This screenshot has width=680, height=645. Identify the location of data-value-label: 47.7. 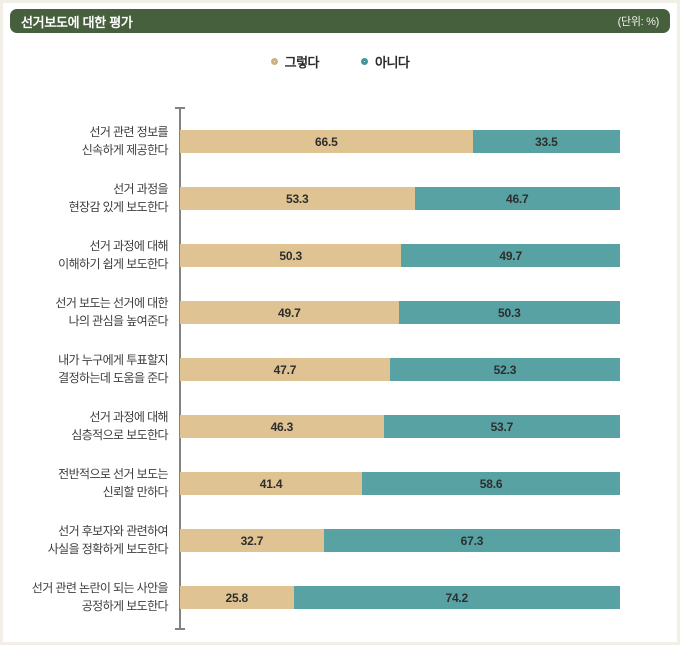
(285, 369).